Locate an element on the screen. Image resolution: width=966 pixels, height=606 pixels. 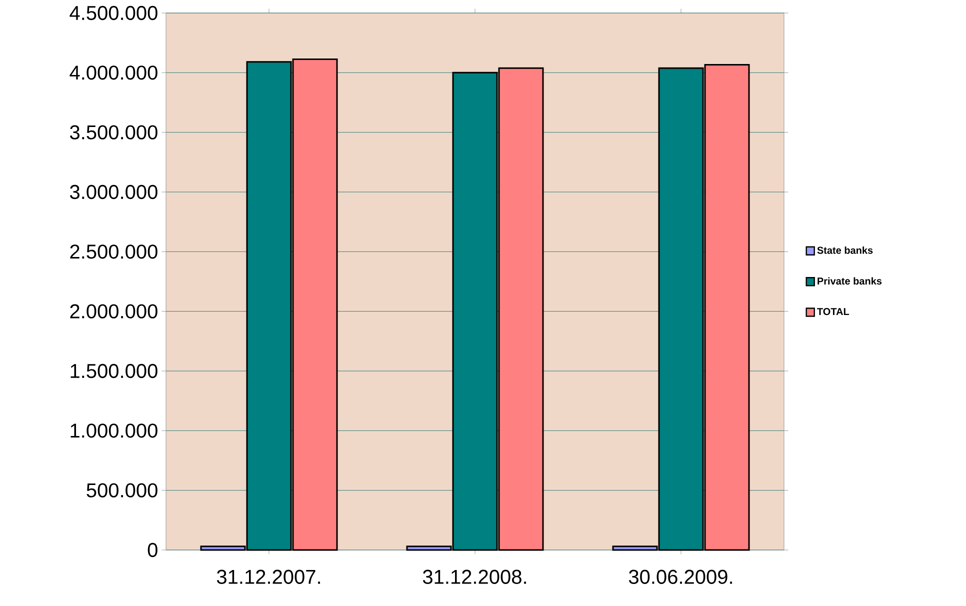
legend-label: Private banks is located at coordinates (850, 281).